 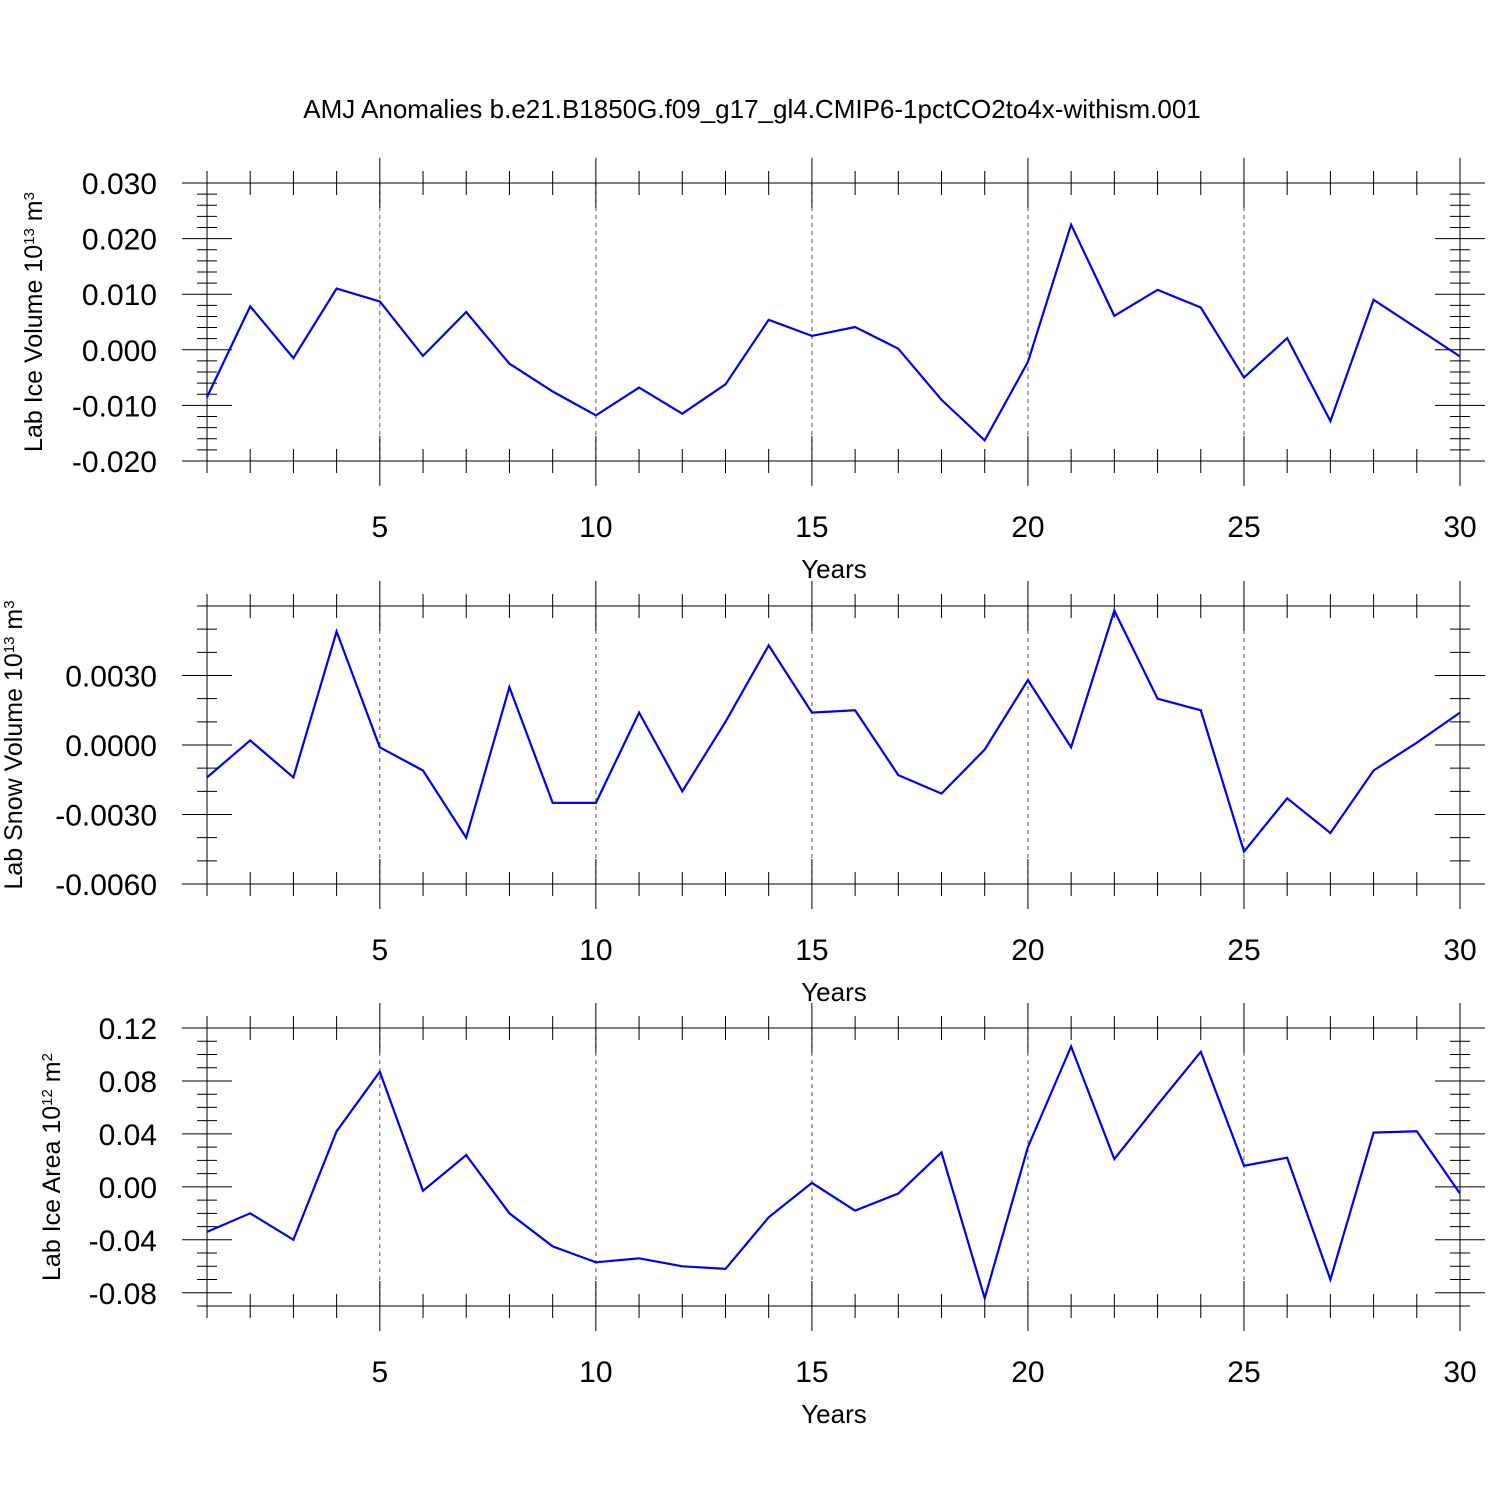 What do you see at coordinates (128, 1135) in the screenshot?
I see `y-tick-label: 0.04` at bounding box center [128, 1135].